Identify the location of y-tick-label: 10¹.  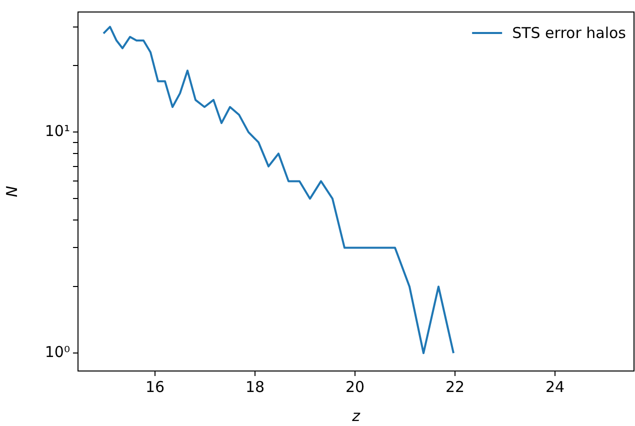
(57, 131).